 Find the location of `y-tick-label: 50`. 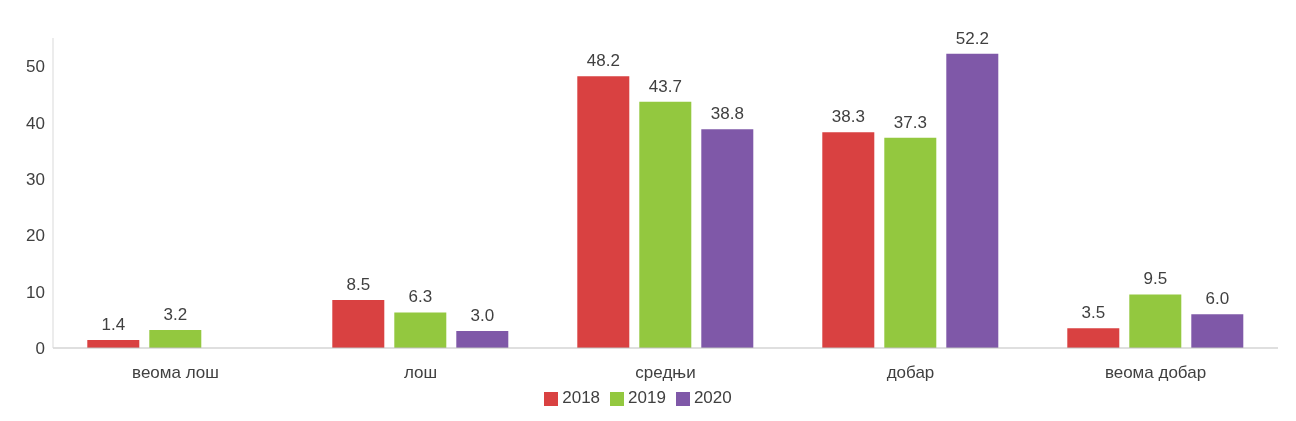

y-tick-label: 50 is located at coordinates (35, 67).